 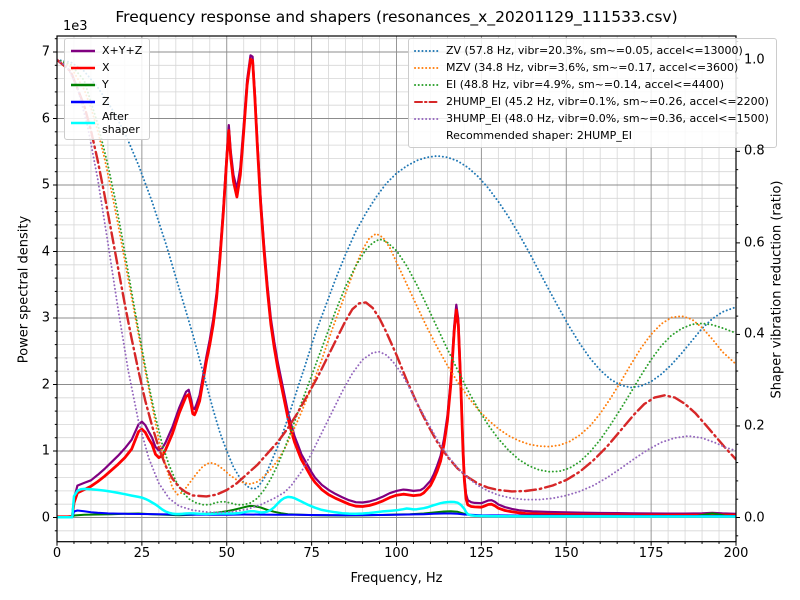 What do you see at coordinates (396, 578) in the screenshot?
I see `x-axis-label: Frequency, Hz` at bounding box center [396, 578].